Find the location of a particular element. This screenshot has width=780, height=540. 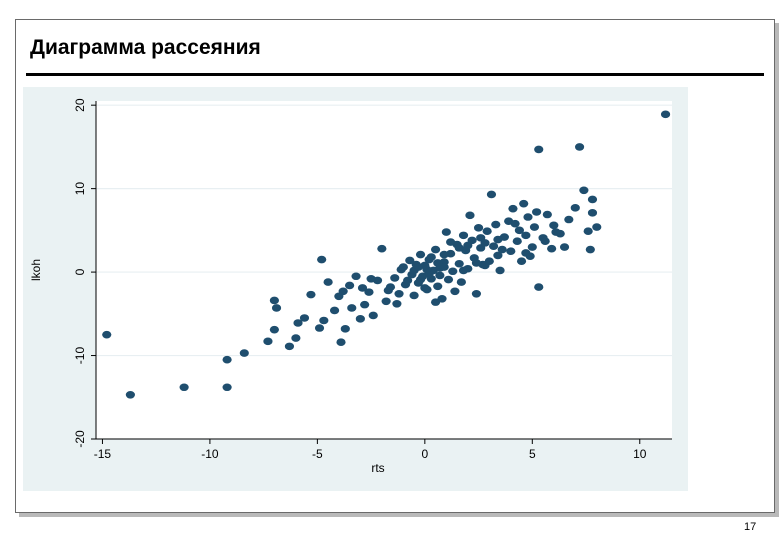

x-ticks: -15 -10 -5 0 5 10 is located at coordinates (370, 450).